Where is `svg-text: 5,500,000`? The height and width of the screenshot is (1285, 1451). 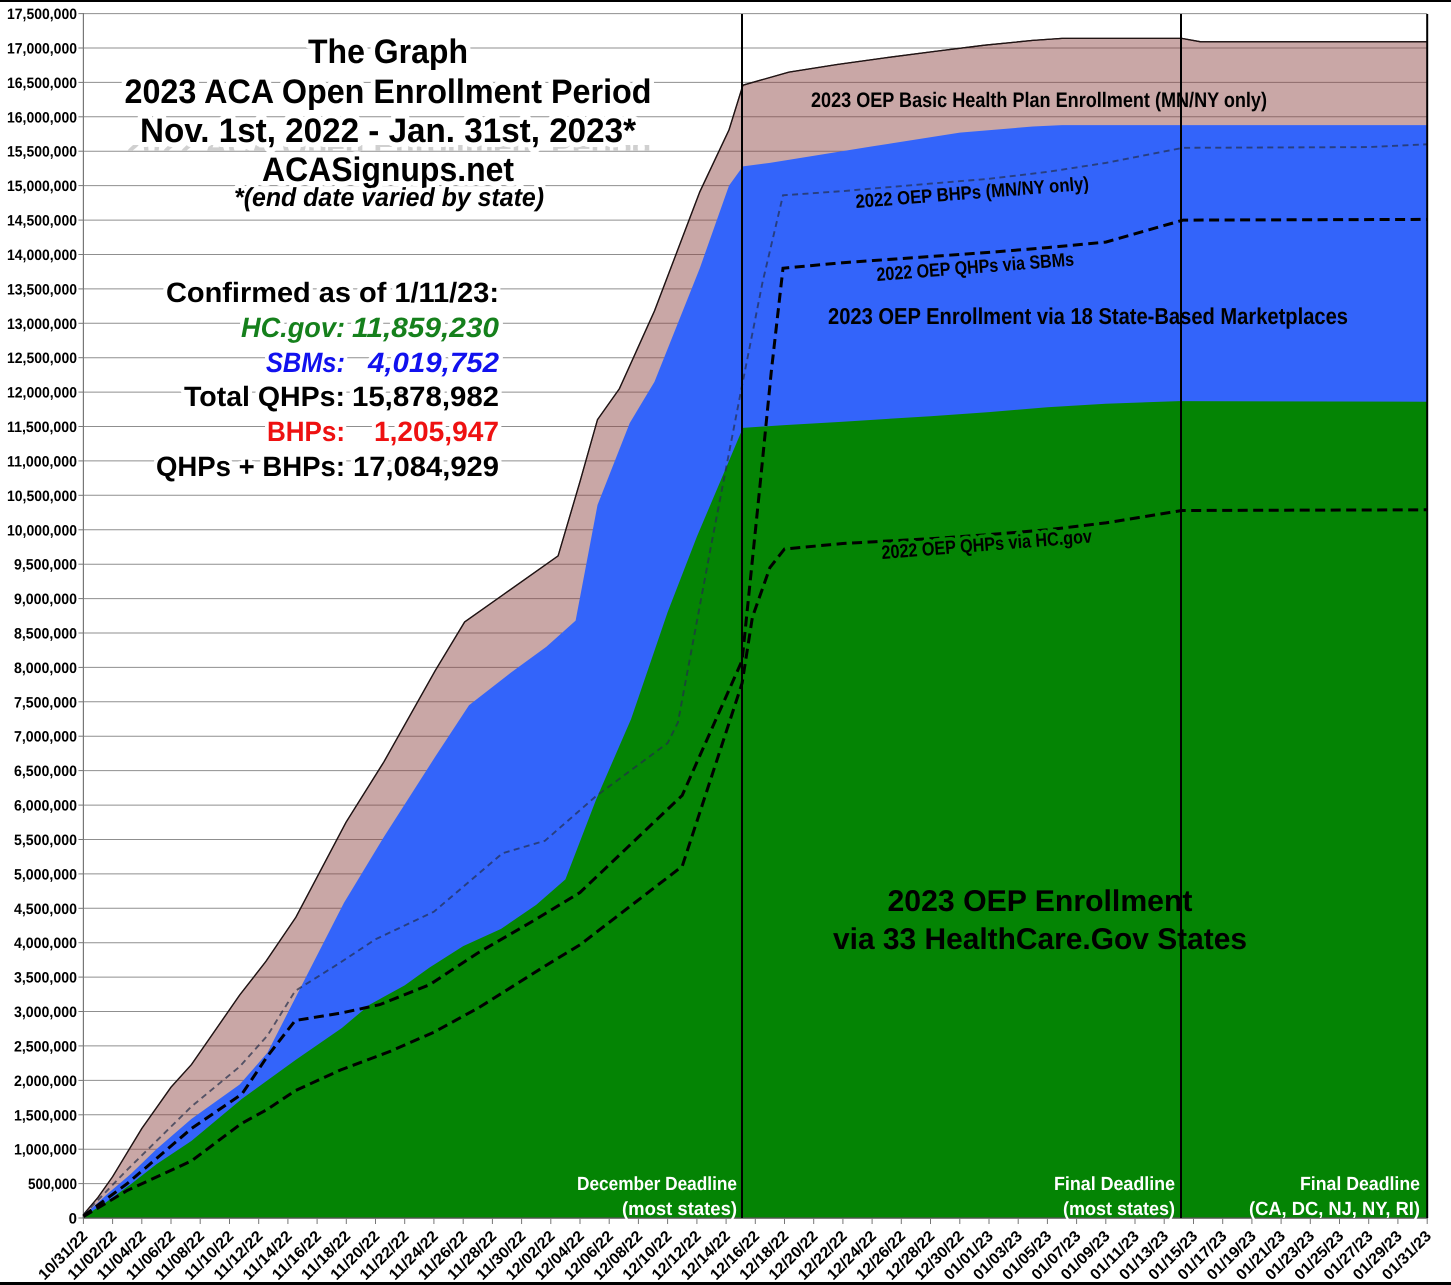 svg-text: 5,500,000 is located at coordinates (45, 840).